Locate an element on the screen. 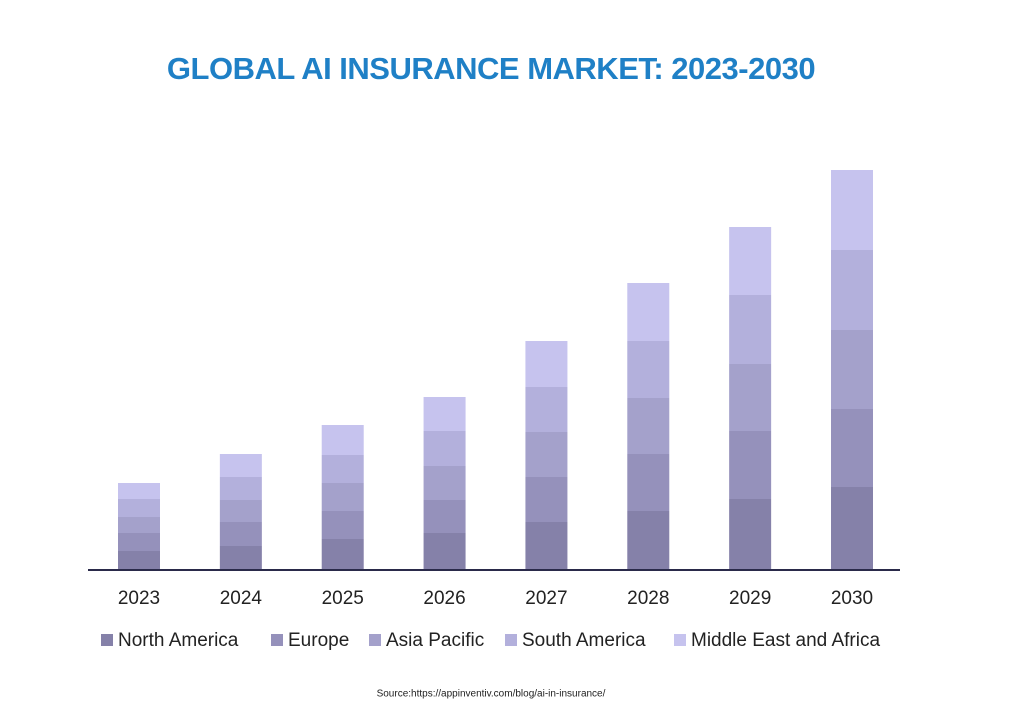  legend-label: Europe is located at coordinates (318, 640).